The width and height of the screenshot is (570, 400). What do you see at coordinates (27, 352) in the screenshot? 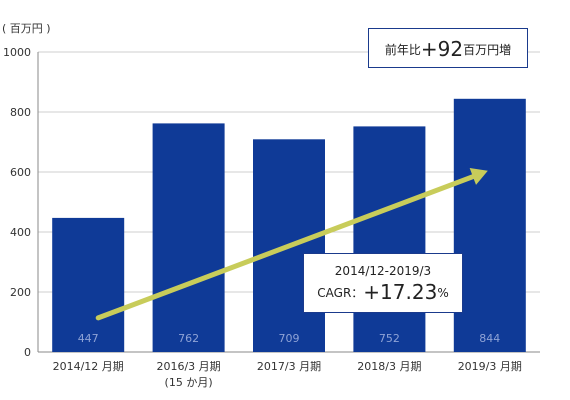
I see `y-tick-label: 0` at bounding box center [27, 352].